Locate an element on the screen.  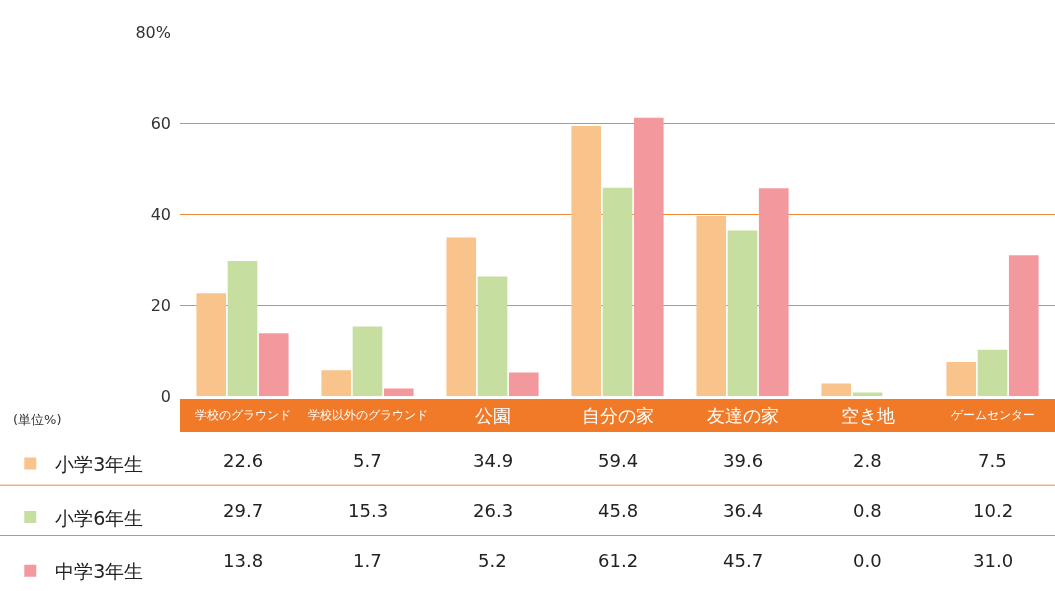
y-tick-label: 60 is located at coordinates (160, 123).